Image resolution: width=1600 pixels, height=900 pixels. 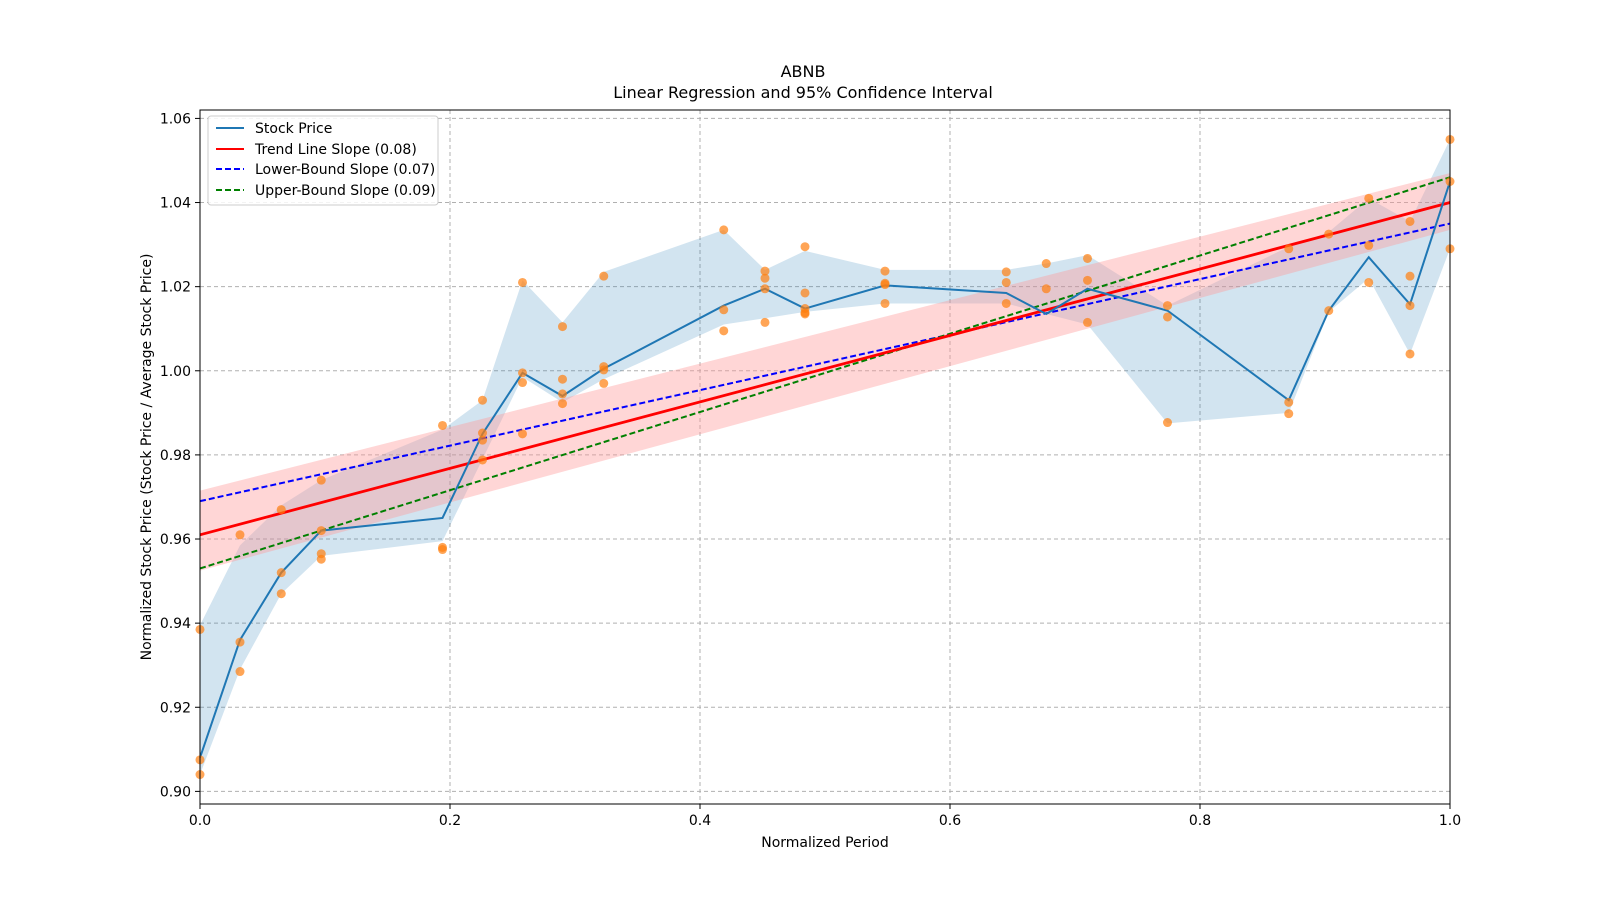 What do you see at coordinates (175, 204) in the screenshot?
I see `y-tick-label: 1.04` at bounding box center [175, 204].